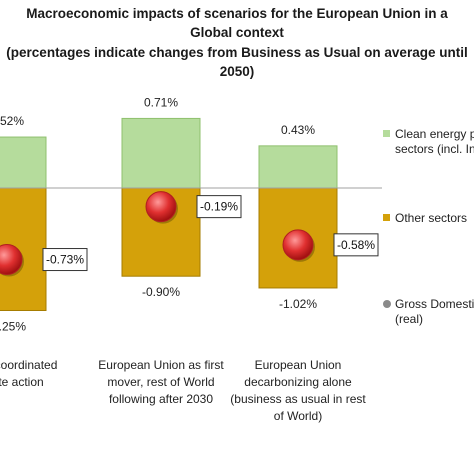 The image size is (474, 474). I want to click on category-label: (business as usual in rest, so click(298, 399).